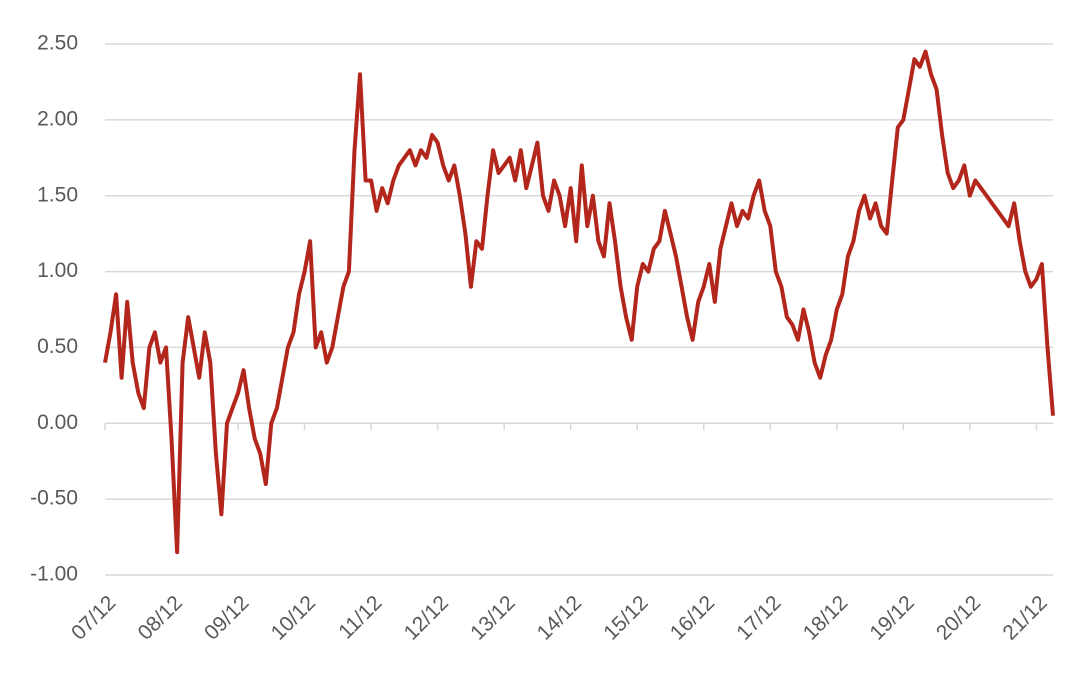  I want to click on x-tick-label: 18/12, so click(825, 617).